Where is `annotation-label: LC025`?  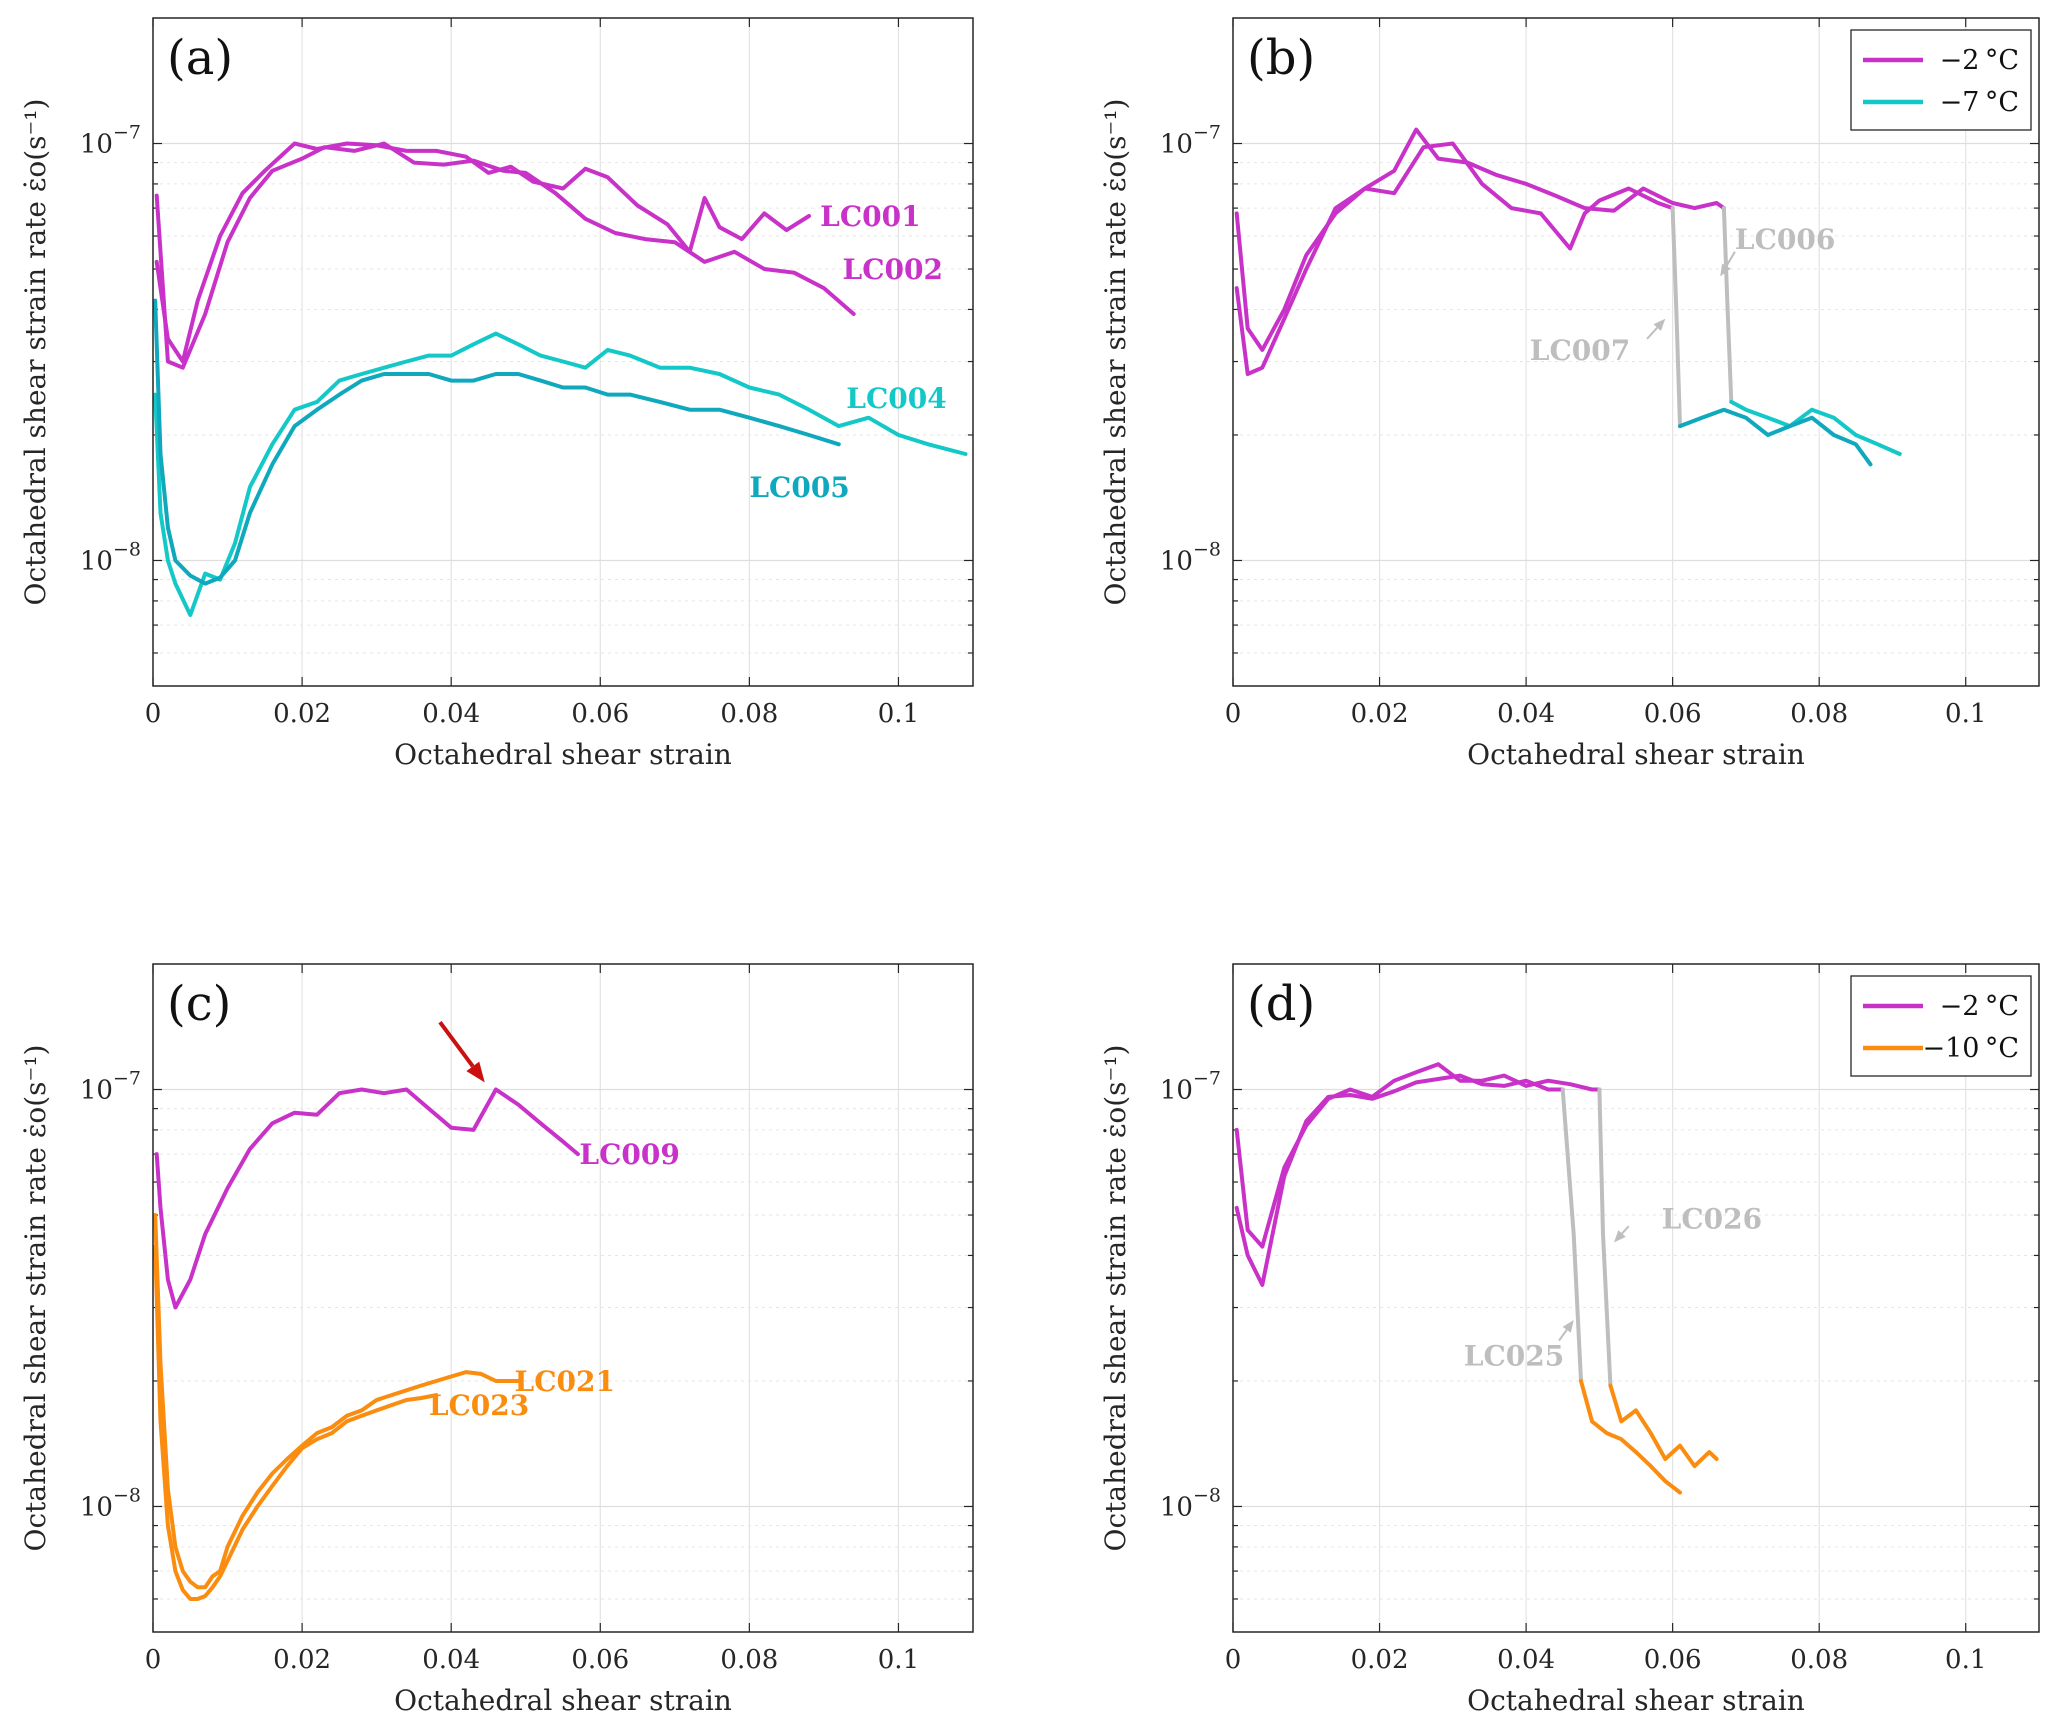
annotation-label: LC025 is located at coordinates (1514, 1356).